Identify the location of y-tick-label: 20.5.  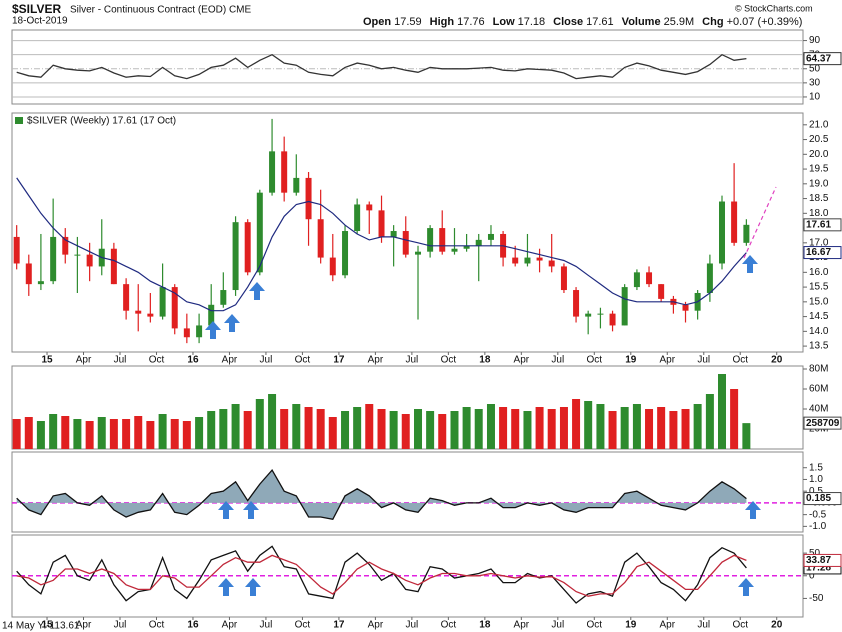
(819, 139).